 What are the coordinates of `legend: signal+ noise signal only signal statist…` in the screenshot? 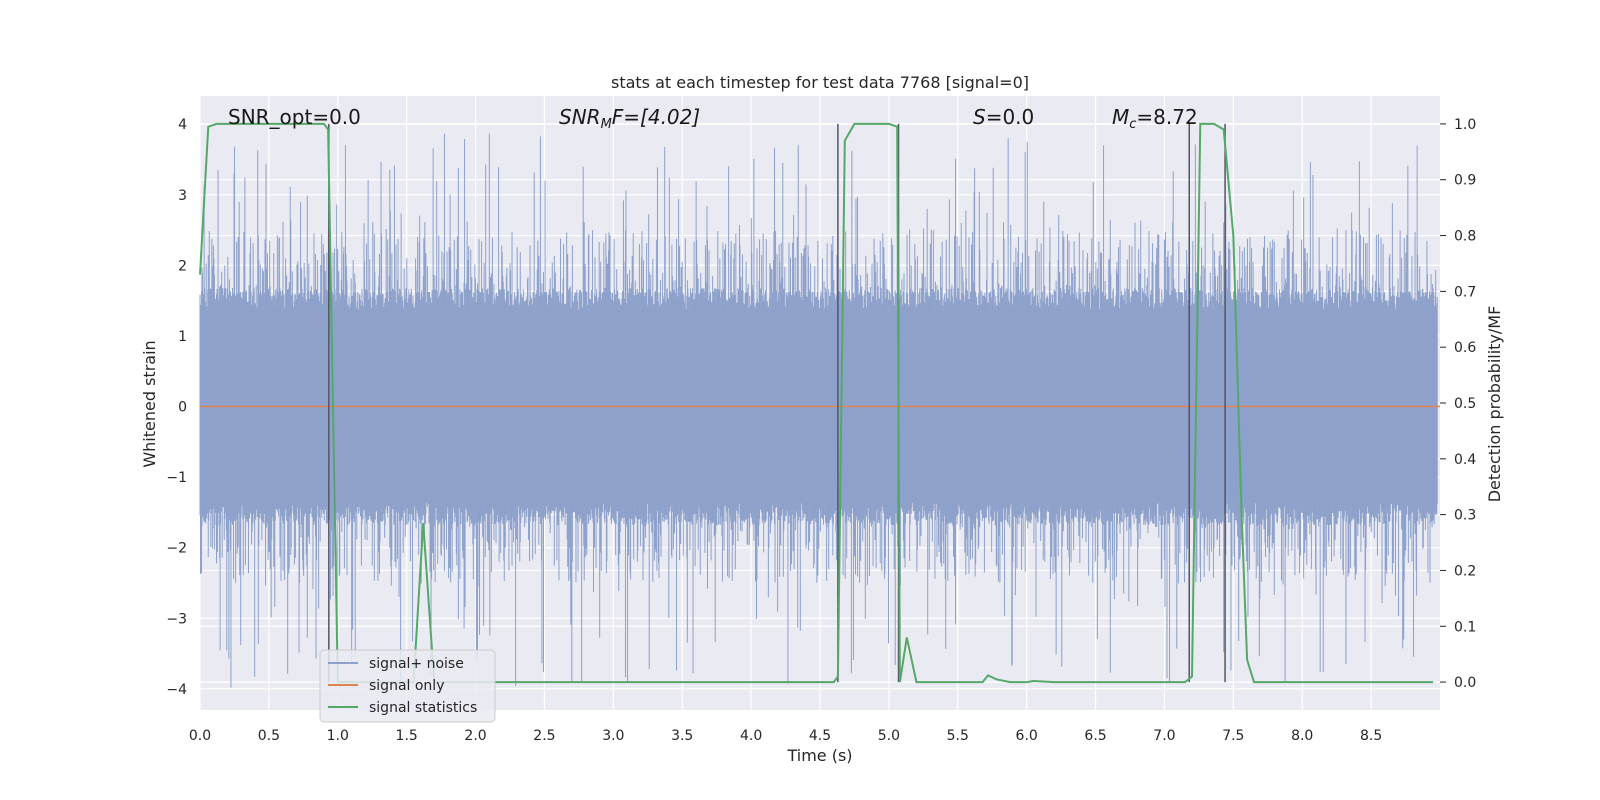 It's located at (407, 686).